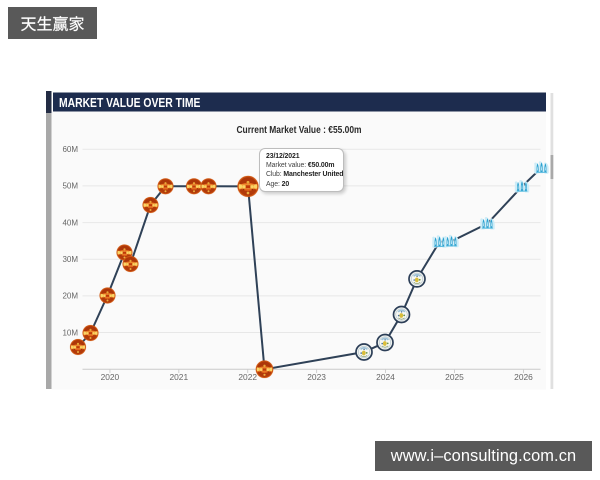  I want to click on svg-text: 2021, so click(178, 377).